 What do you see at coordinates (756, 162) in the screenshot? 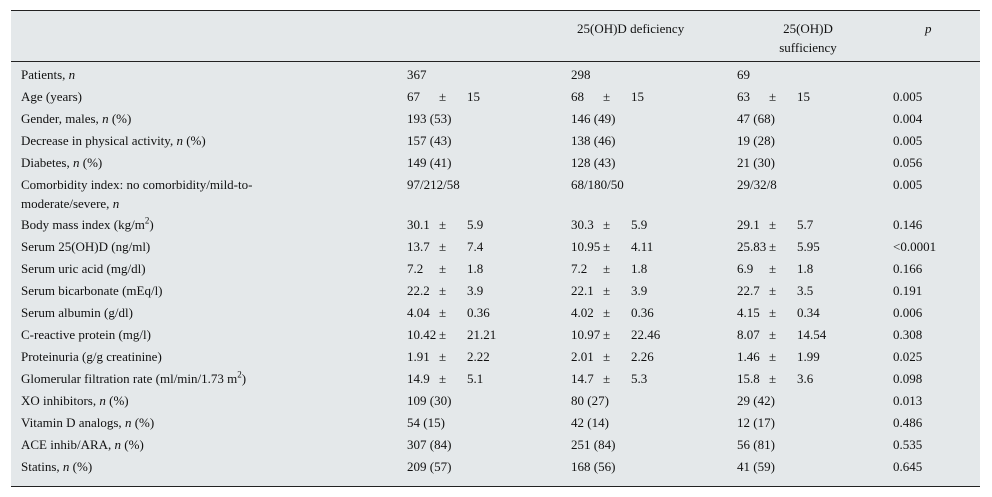
I see `cell-suff: 21 (30)` at bounding box center [756, 162].